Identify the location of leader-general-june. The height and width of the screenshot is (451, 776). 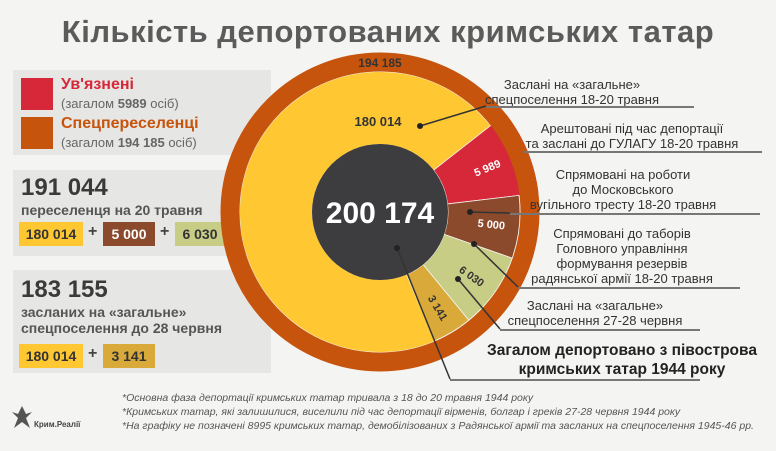
(479, 304).